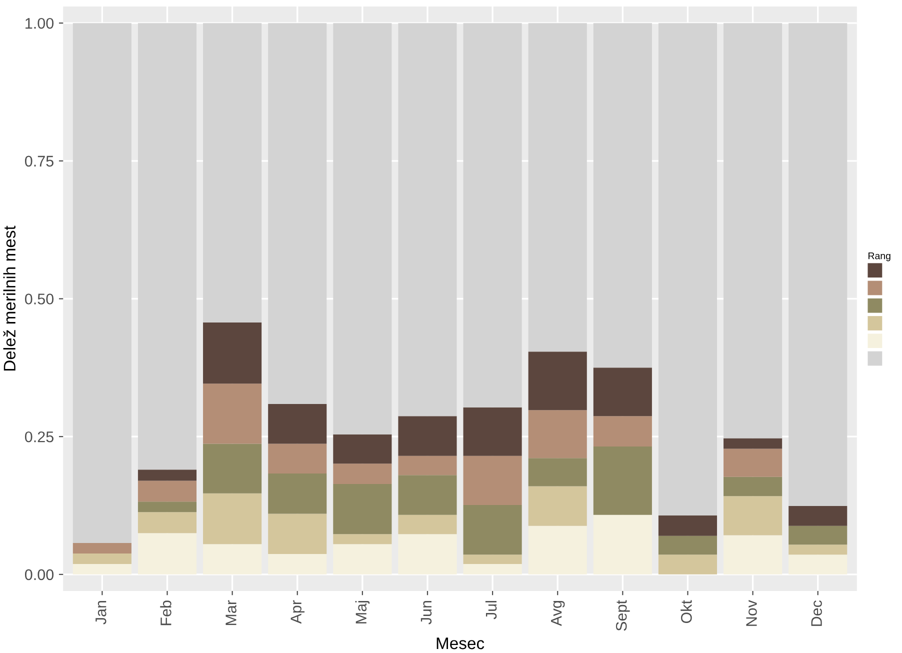  Describe the element at coordinates (879, 257) in the screenshot. I see `legend-title: Rang` at that location.